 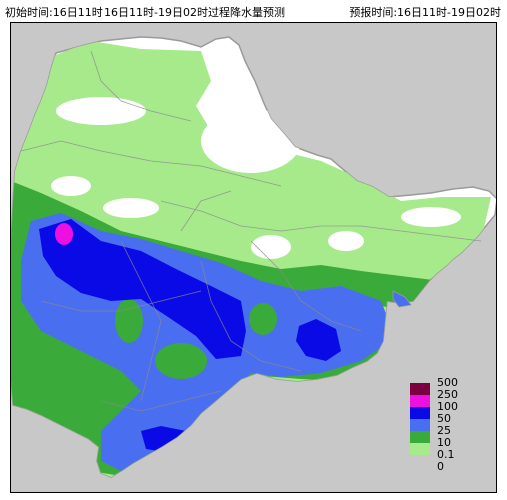 I want to click on extreme-rain-area, so click(x=64, y=234).